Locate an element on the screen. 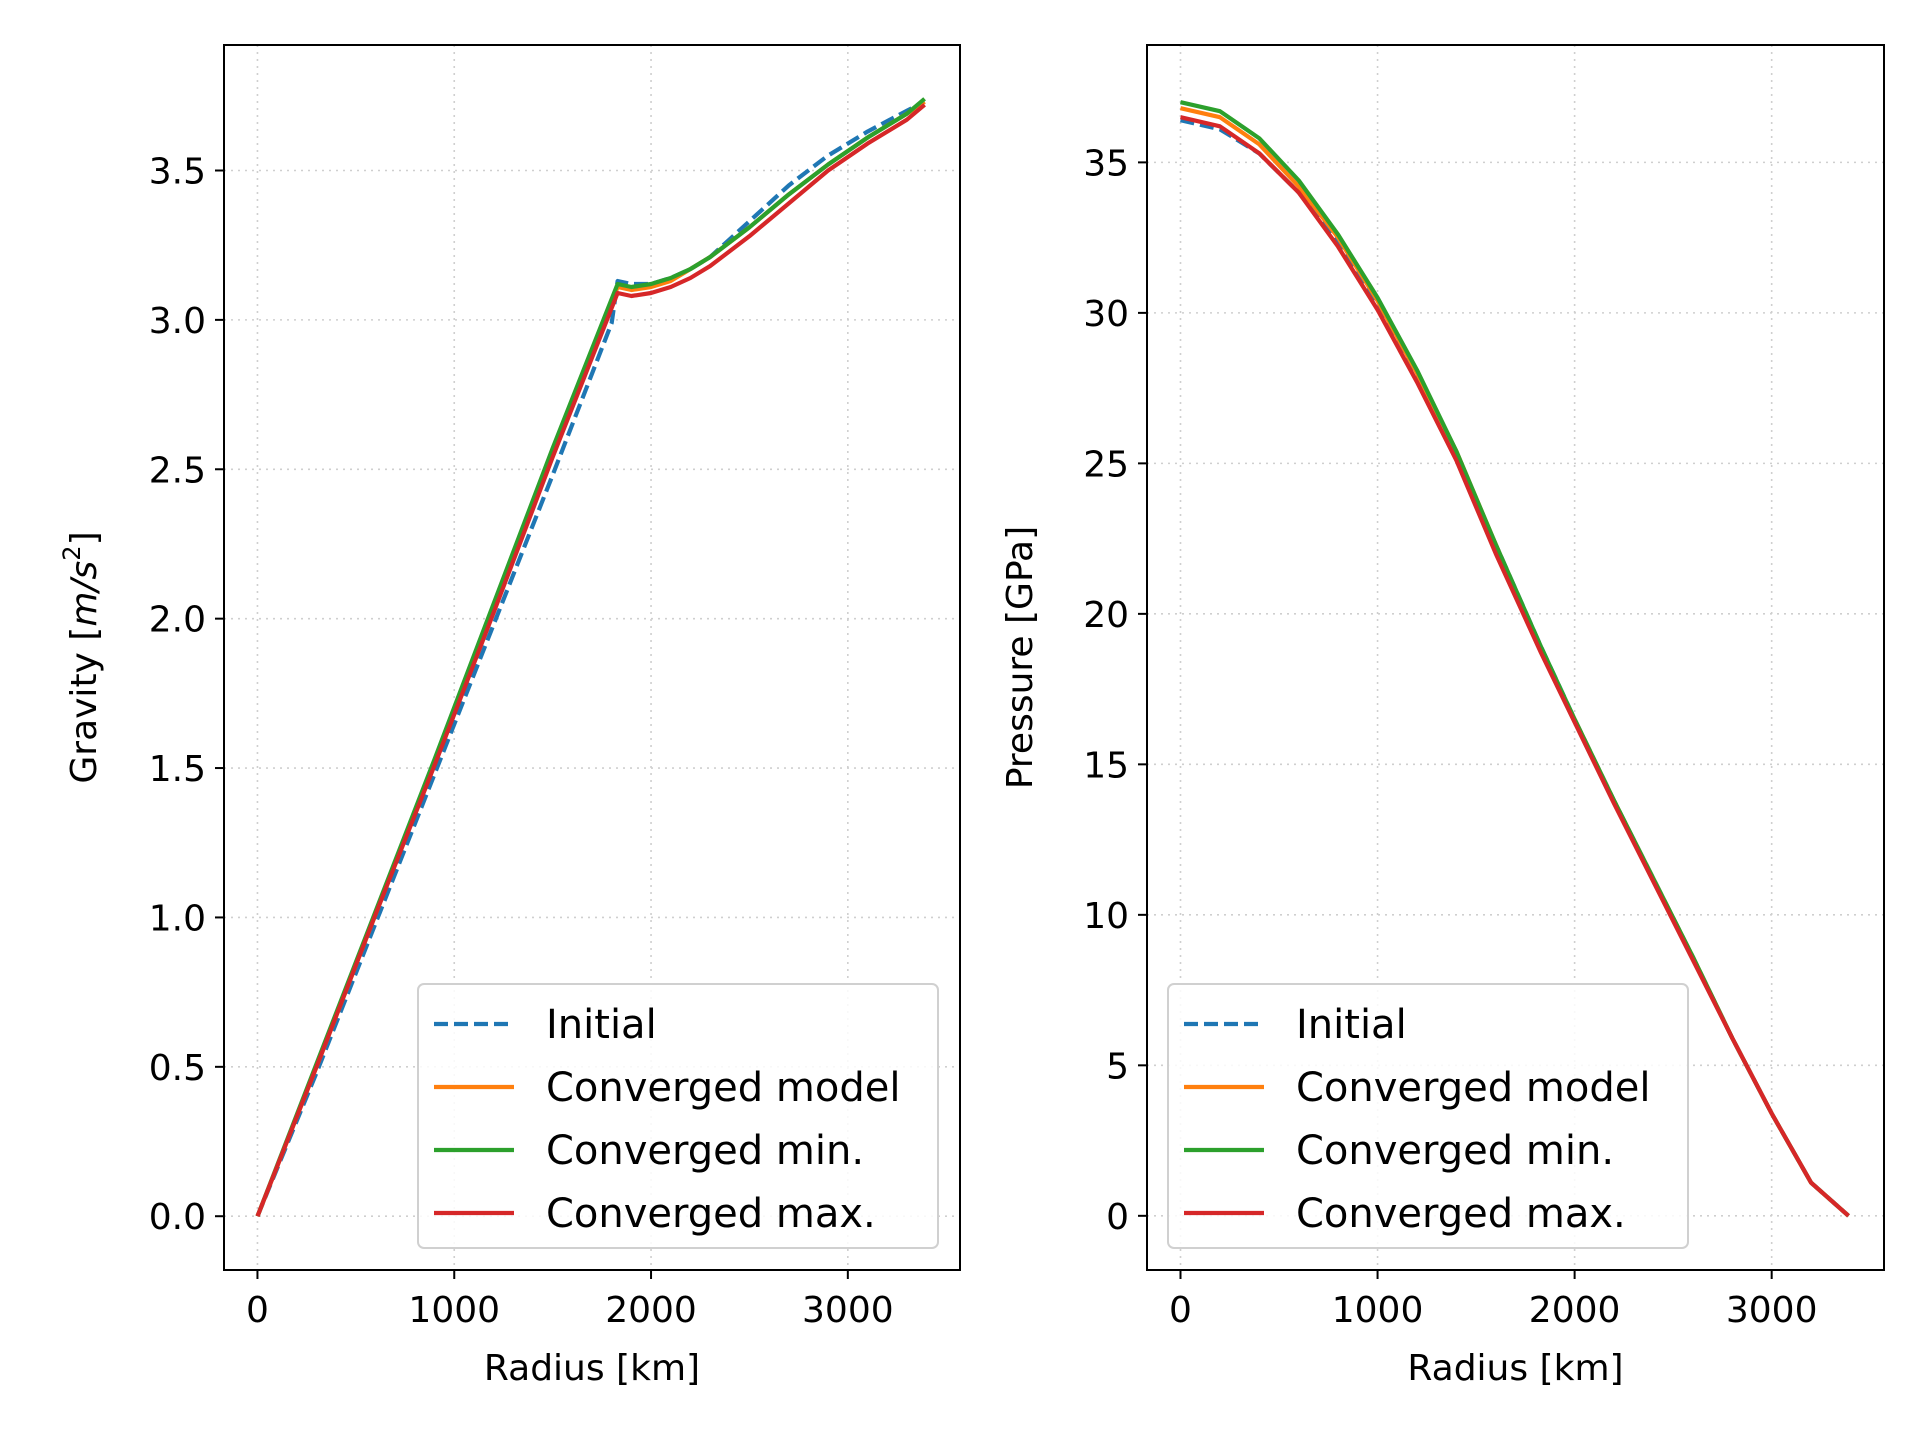 This screenshot has height=1440, width=1920. y-tick-label: 10 is located at coordinates (1106, 916).